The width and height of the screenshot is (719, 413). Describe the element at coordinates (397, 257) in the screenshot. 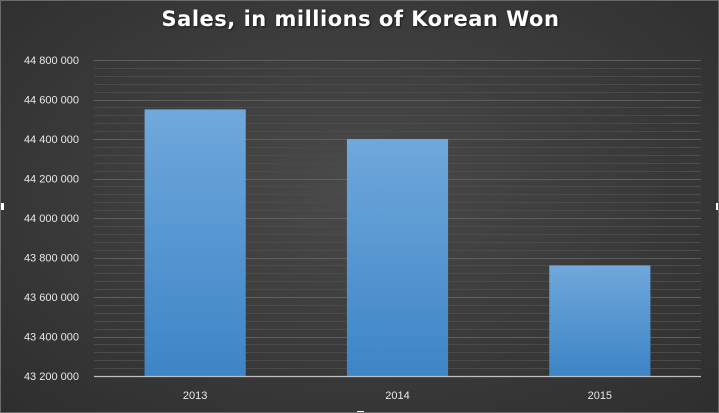

I see `bar-2014` at that location.